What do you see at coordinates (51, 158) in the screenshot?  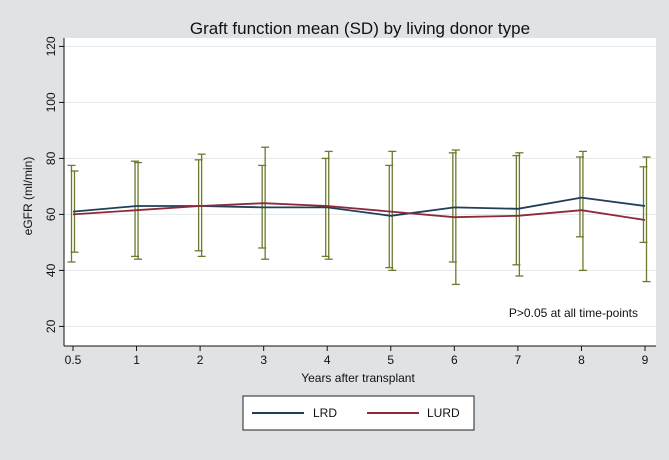 I see `y-tick-label-80: 80` at bounding box center [51, 158].